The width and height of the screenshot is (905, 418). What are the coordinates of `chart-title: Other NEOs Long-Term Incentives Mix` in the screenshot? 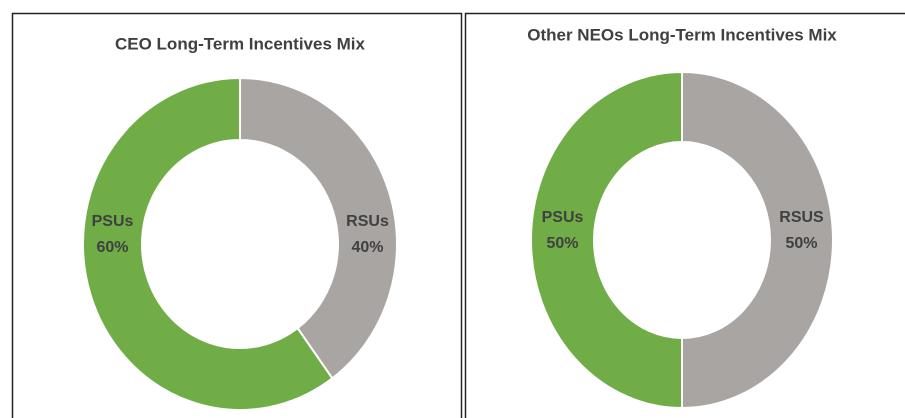 It's located at (682, 34).